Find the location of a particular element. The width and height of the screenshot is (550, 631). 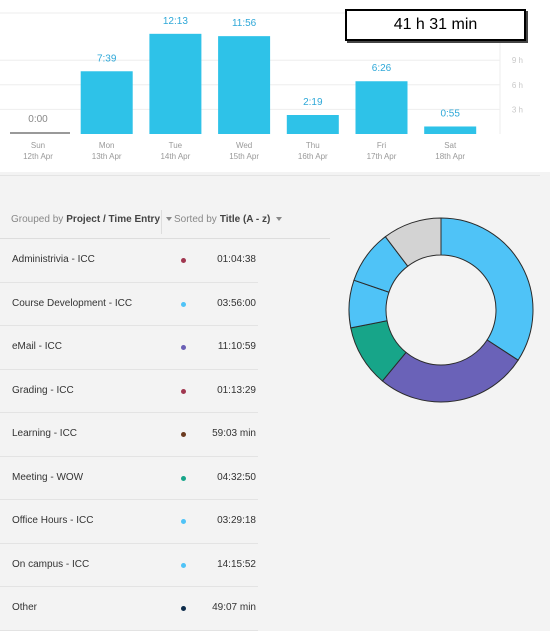

entry-title: eMail - ICC is located at coordinates (37, 346).